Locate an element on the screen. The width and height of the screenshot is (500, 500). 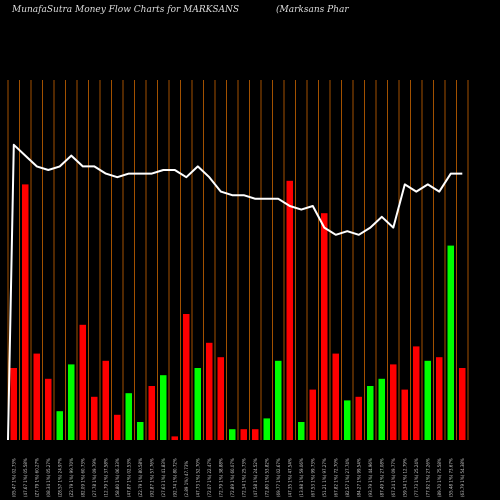
x-tick-label: (58.80 1%) 06.33% is located at coordinates (117, 477).